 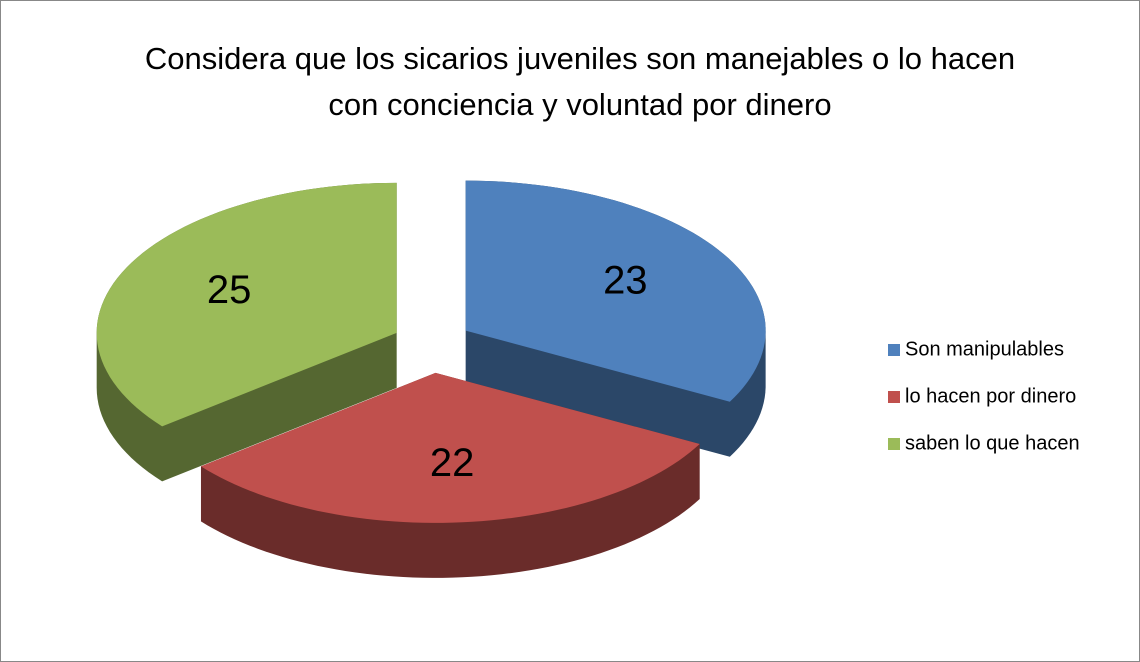 What do you see at coordinates (990, 396) in the screenshot?
I see `legend-label: lo hacen por dinero` at bounding box center [990, 396].